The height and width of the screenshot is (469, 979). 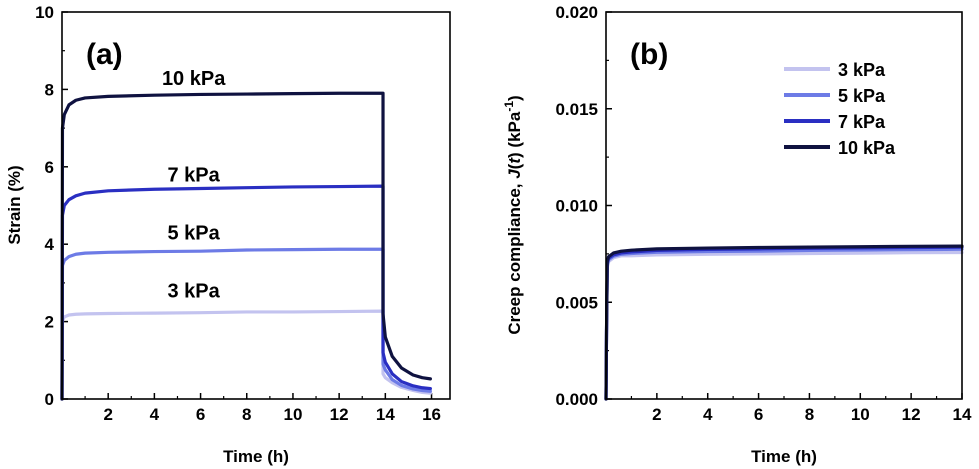 What do you see at coordinates (576, 302) in the screenshot?
I see `panel-b-y-tick-label: 0.005` at bounding box center [576, 302].